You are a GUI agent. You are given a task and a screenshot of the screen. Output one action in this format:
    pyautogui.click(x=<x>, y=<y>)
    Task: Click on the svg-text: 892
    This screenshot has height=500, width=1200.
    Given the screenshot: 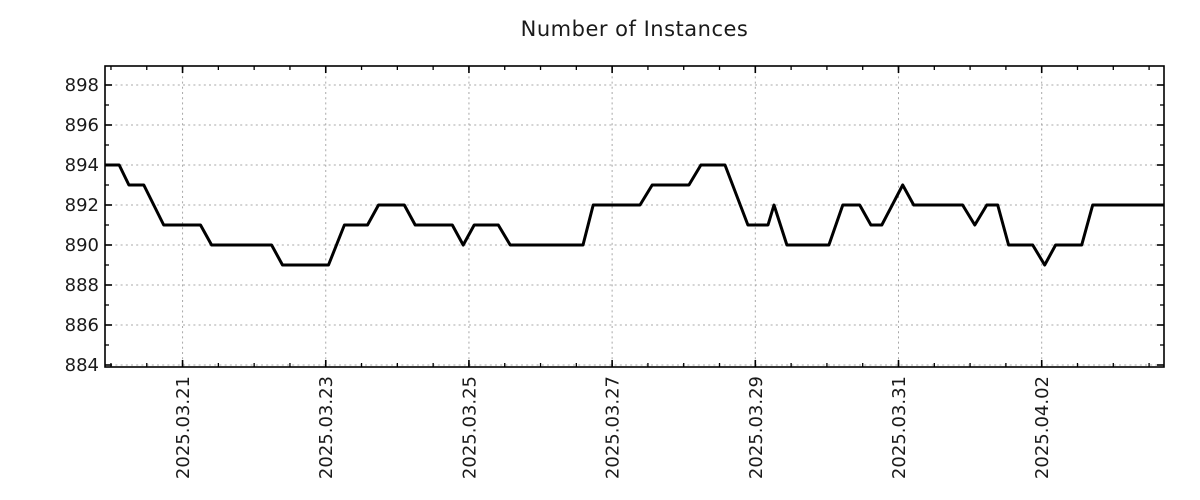 What is the action you would take?
    pyautogui.click(x=82, y=205)
    